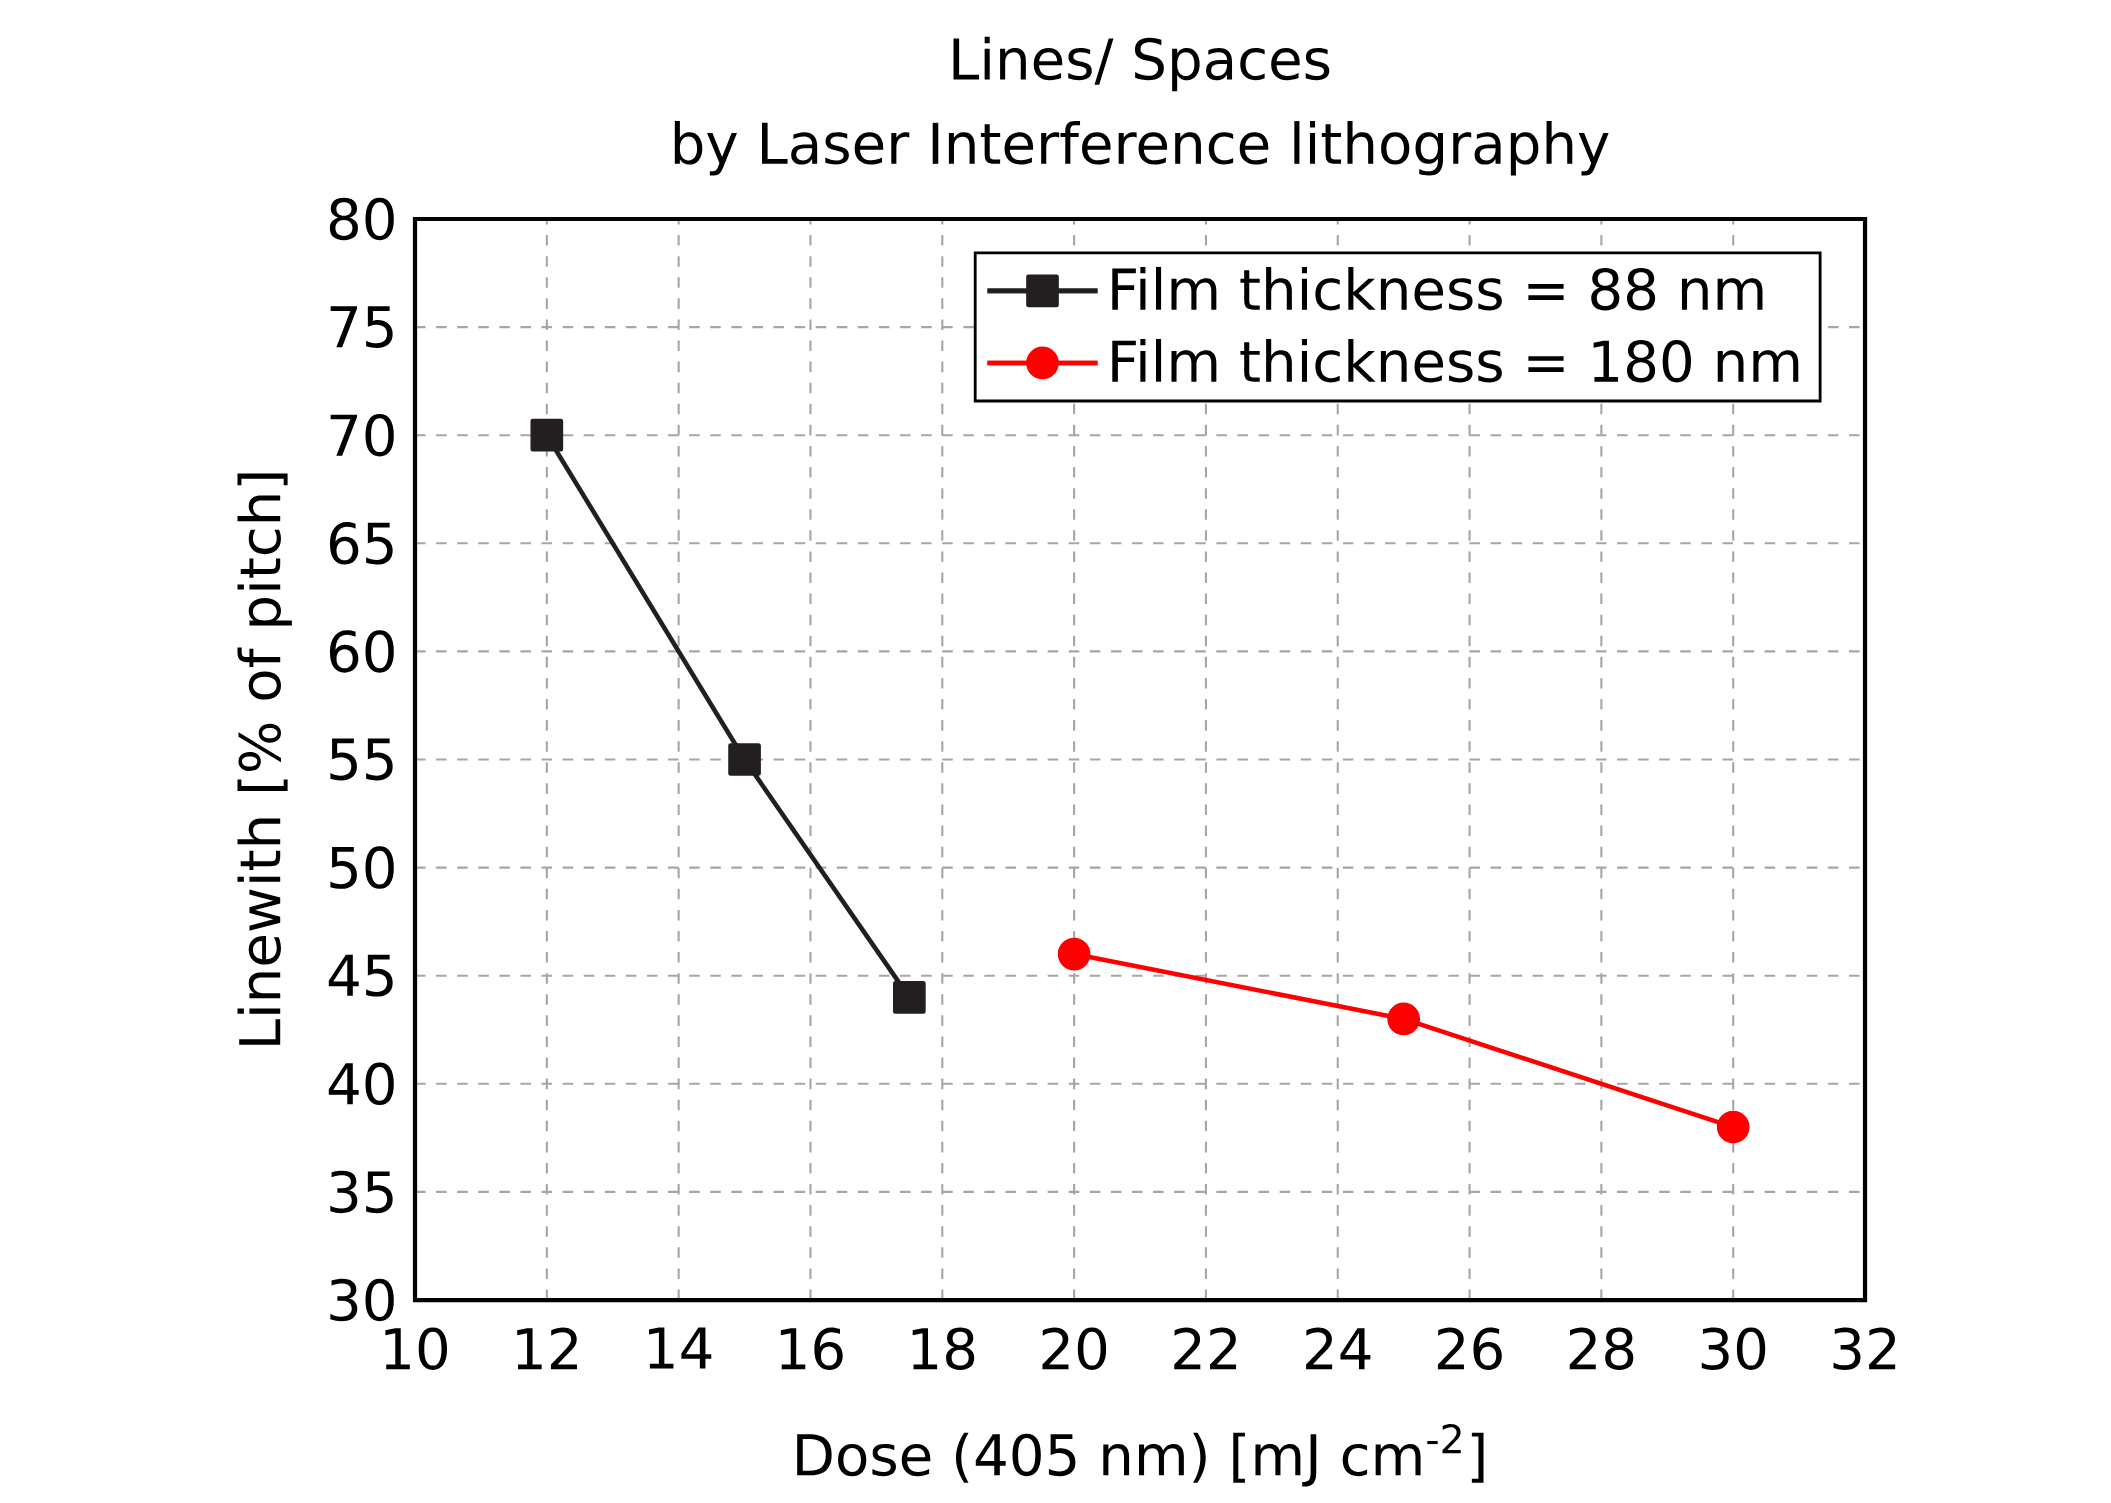 This screenshot has height=1503, width=2111. I want to click on y-tick-label: 30, so click(362, 1300).